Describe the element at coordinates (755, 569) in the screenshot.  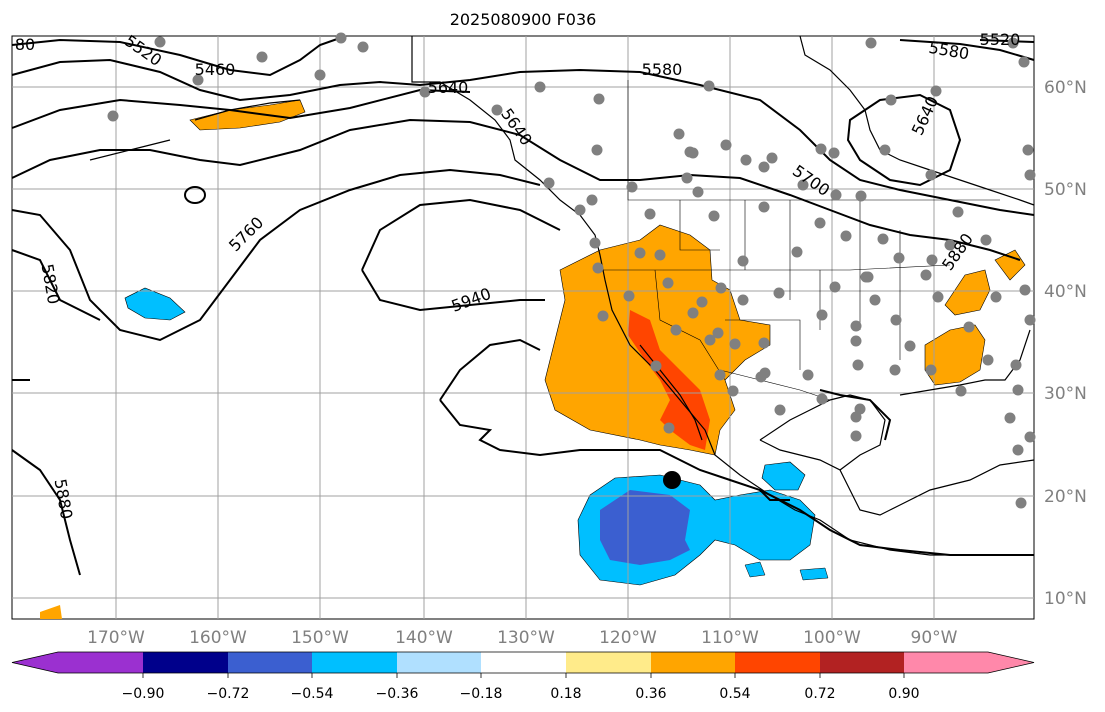
I see `anomaly-region-small-cold` at that location.